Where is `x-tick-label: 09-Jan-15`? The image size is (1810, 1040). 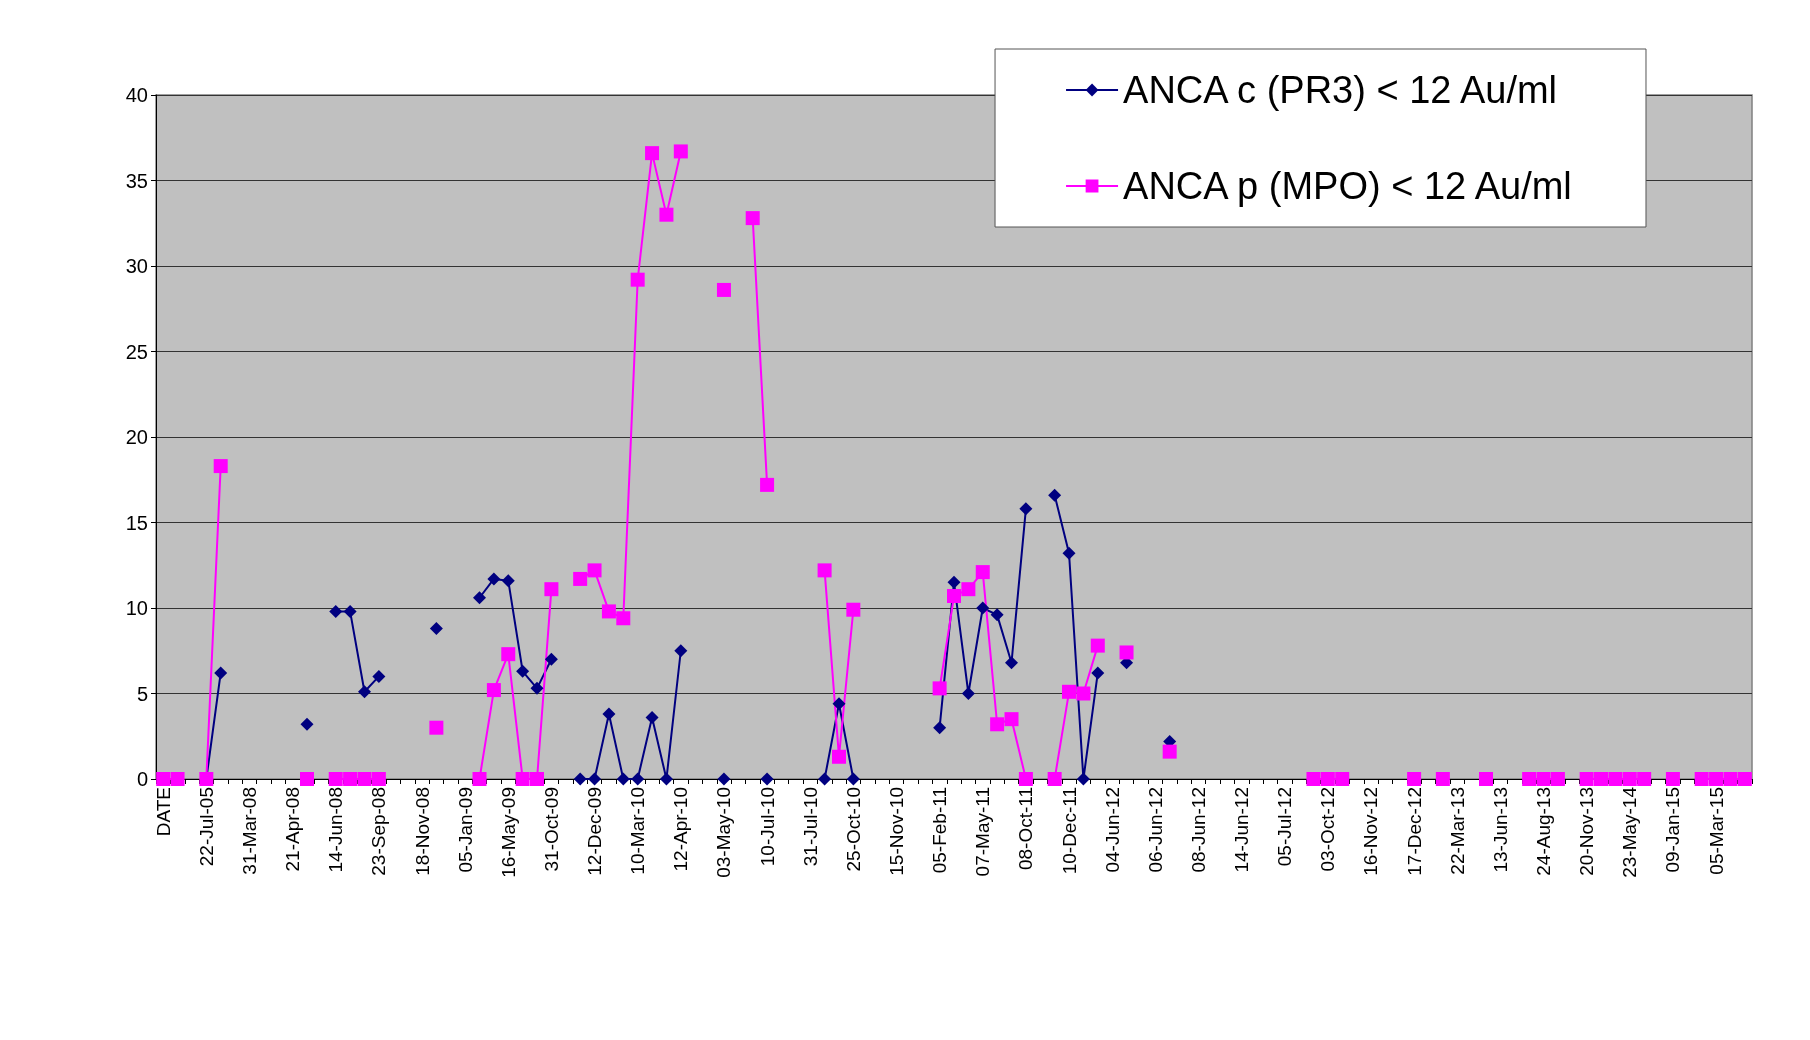
x-tick-label: 09-Jan-15 is located at coordinates (1673, 830).